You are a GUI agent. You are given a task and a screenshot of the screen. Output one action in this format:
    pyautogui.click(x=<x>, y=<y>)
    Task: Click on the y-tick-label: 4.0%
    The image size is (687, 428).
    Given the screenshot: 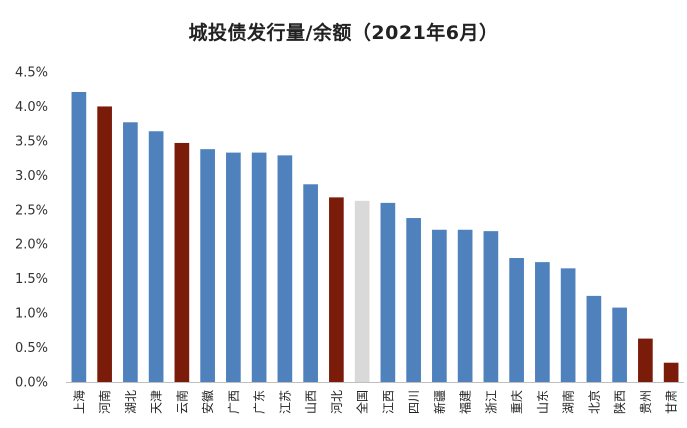 What is the action you would take?
    pyautogui.click(x=31, y=107)
    